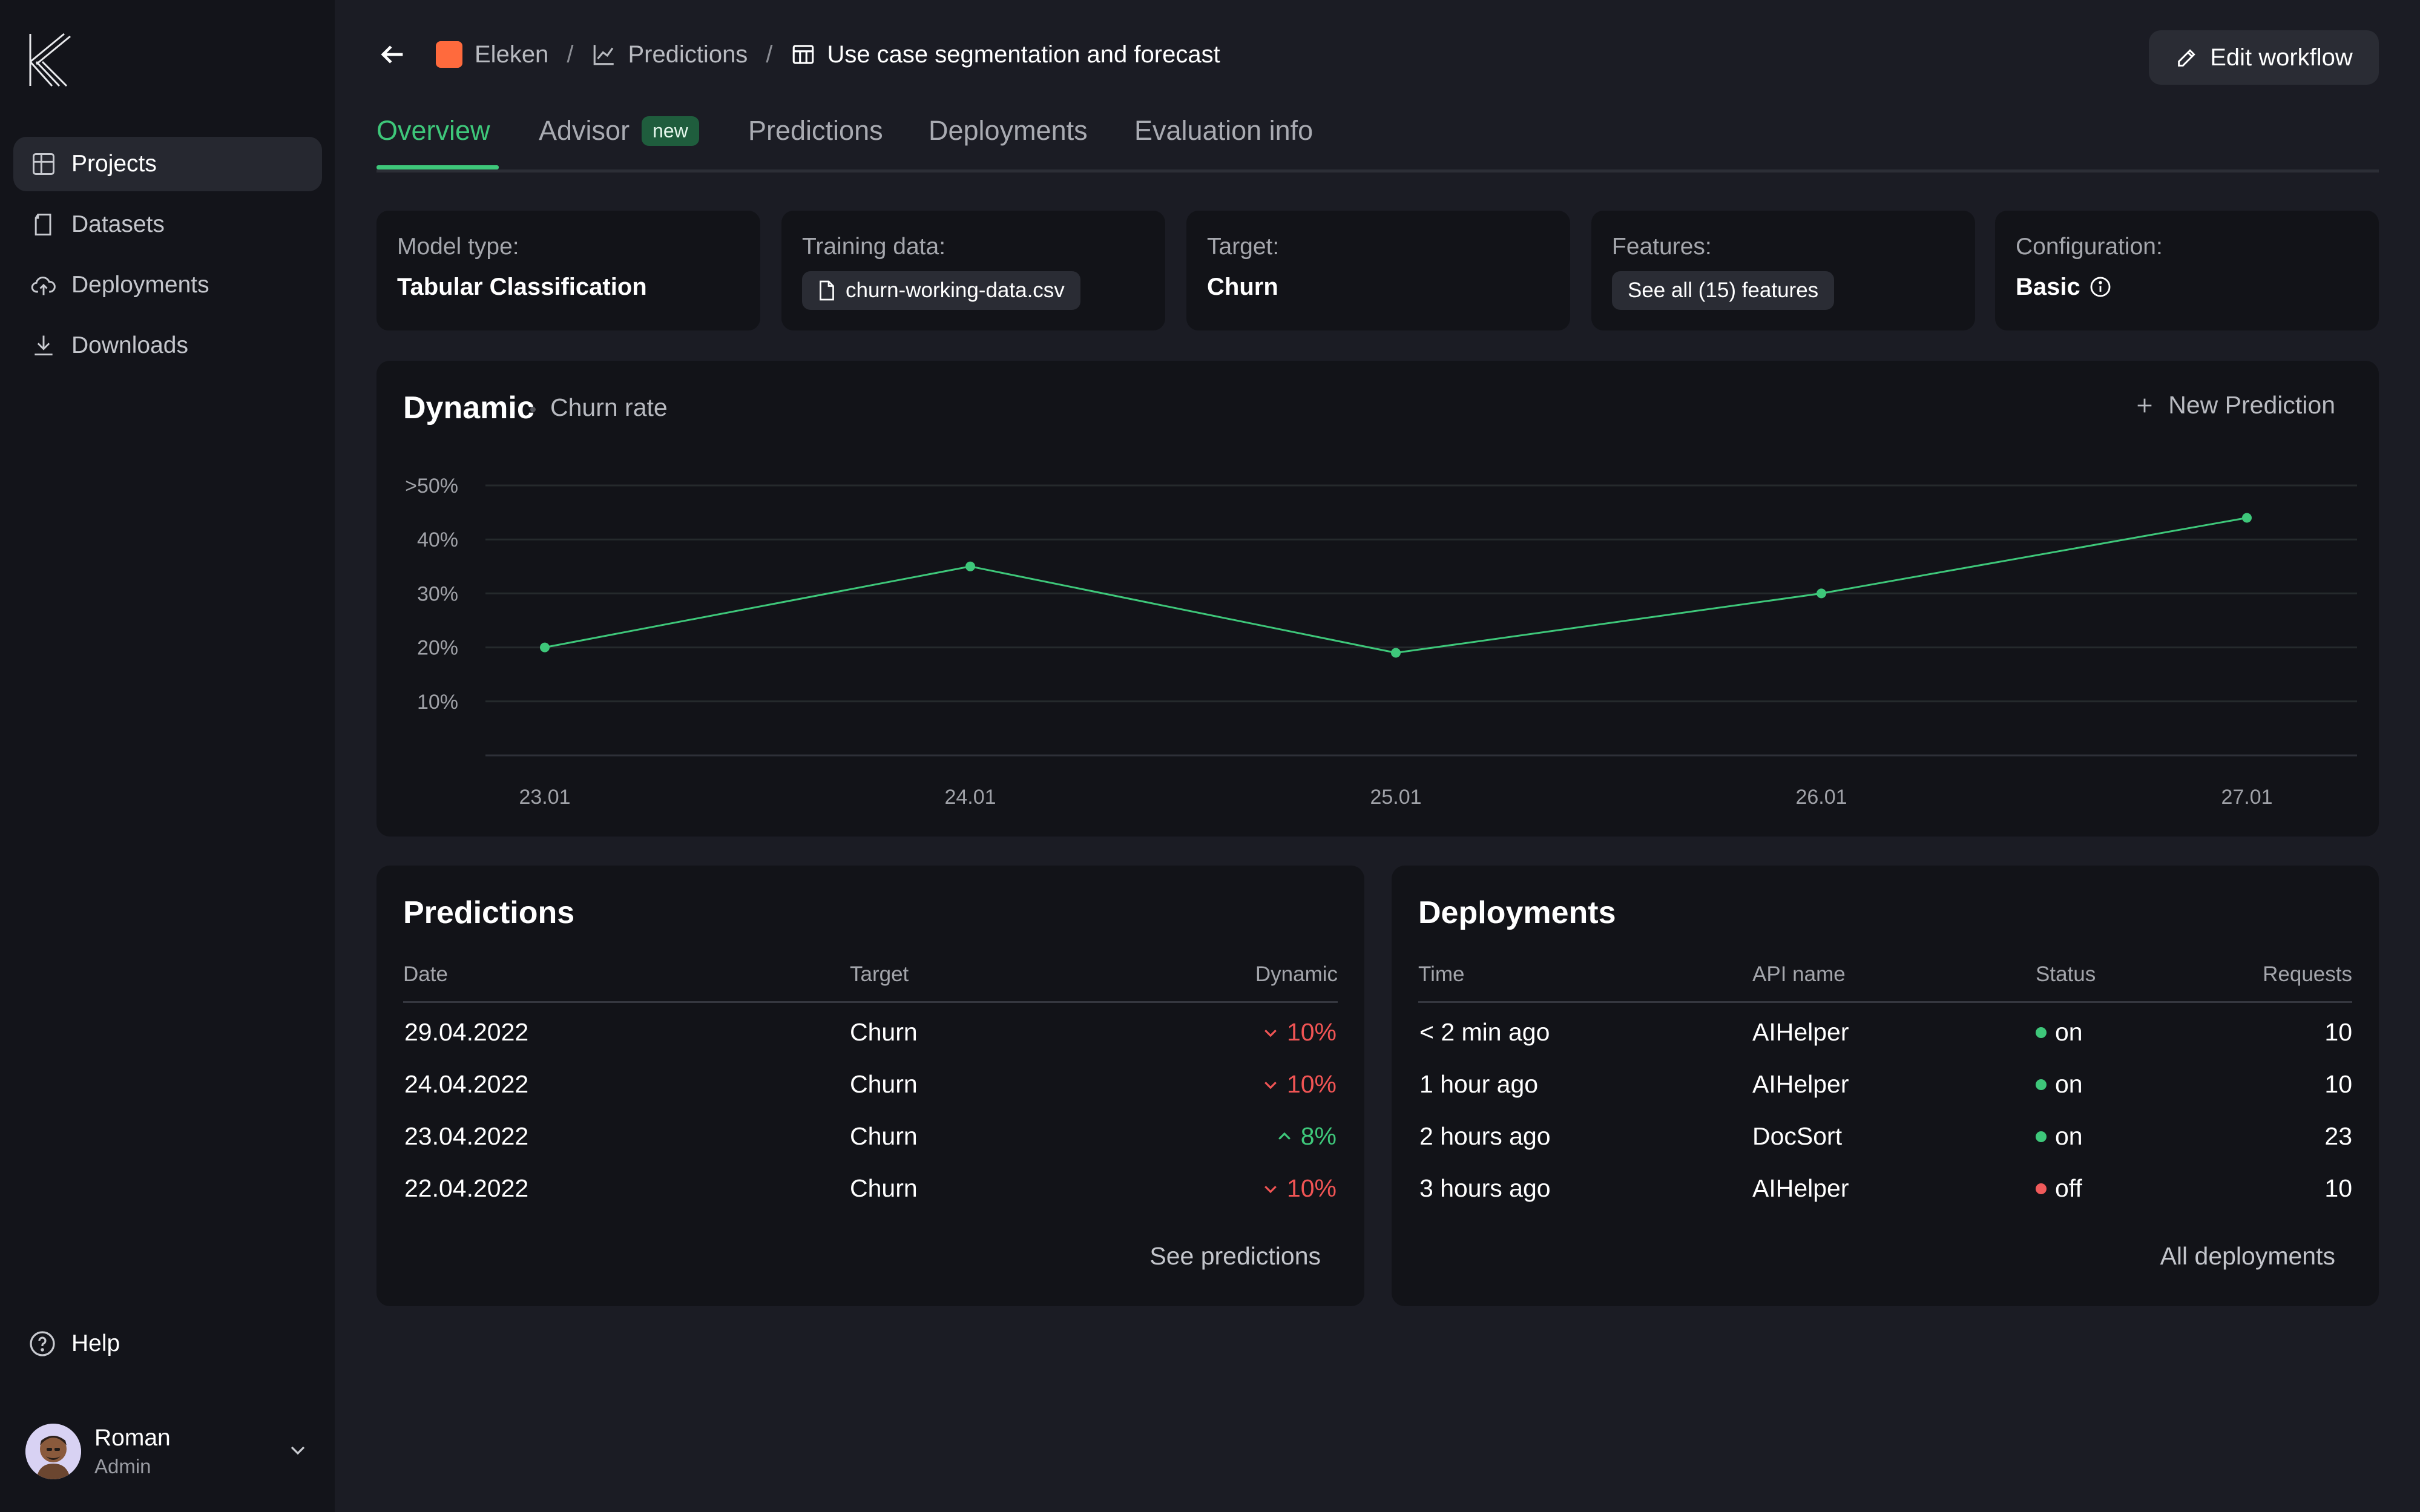  I want to click on help-link: Help, so click(74, 1344).